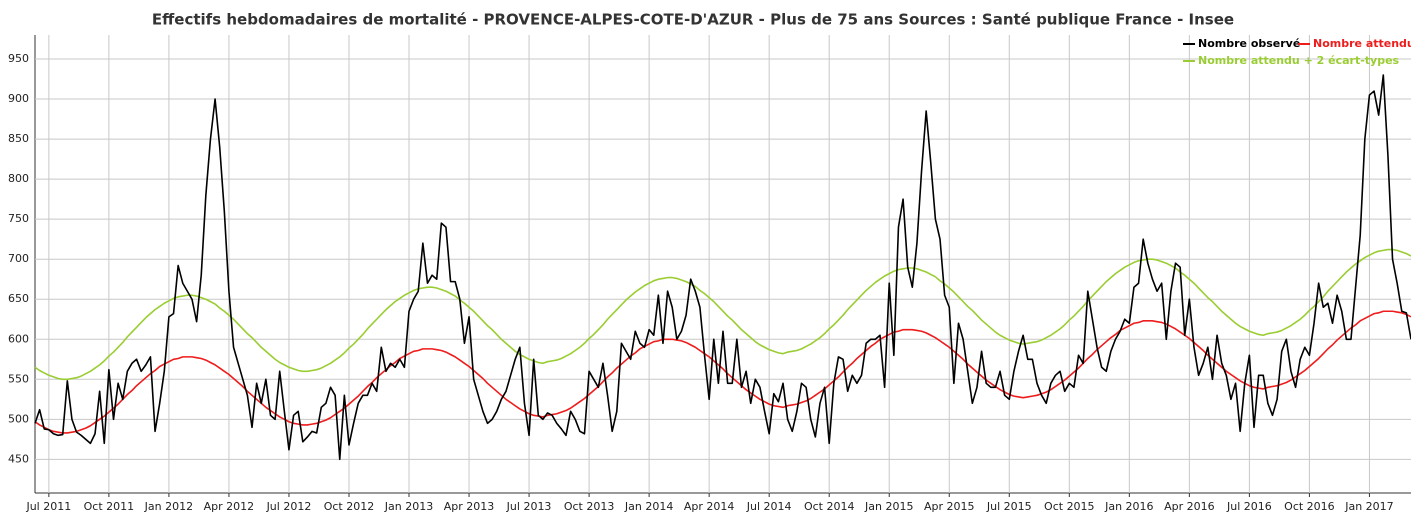  Describe the element at coordinates (1368, 506) in the screenshot. I see `x-tick-label: Jan 2017` at that location.